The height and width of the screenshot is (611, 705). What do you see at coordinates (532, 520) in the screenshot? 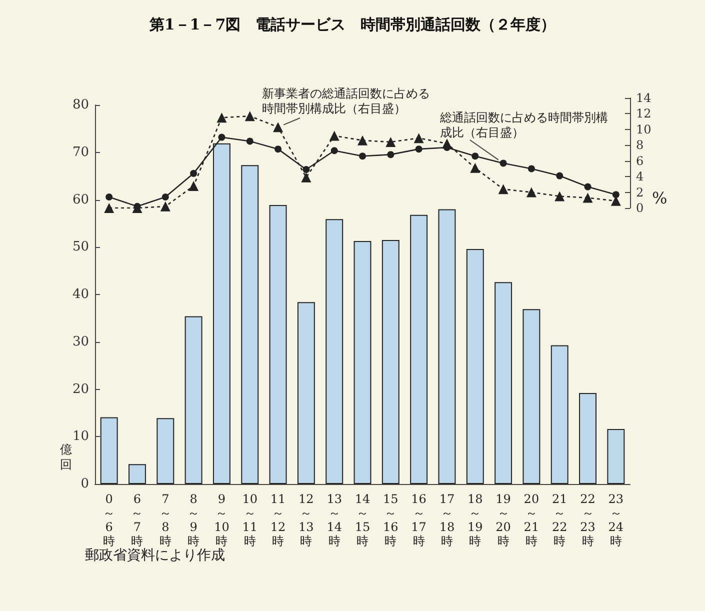
I see `x-tick-label: 20～21時` at bounding box center [532, 520].